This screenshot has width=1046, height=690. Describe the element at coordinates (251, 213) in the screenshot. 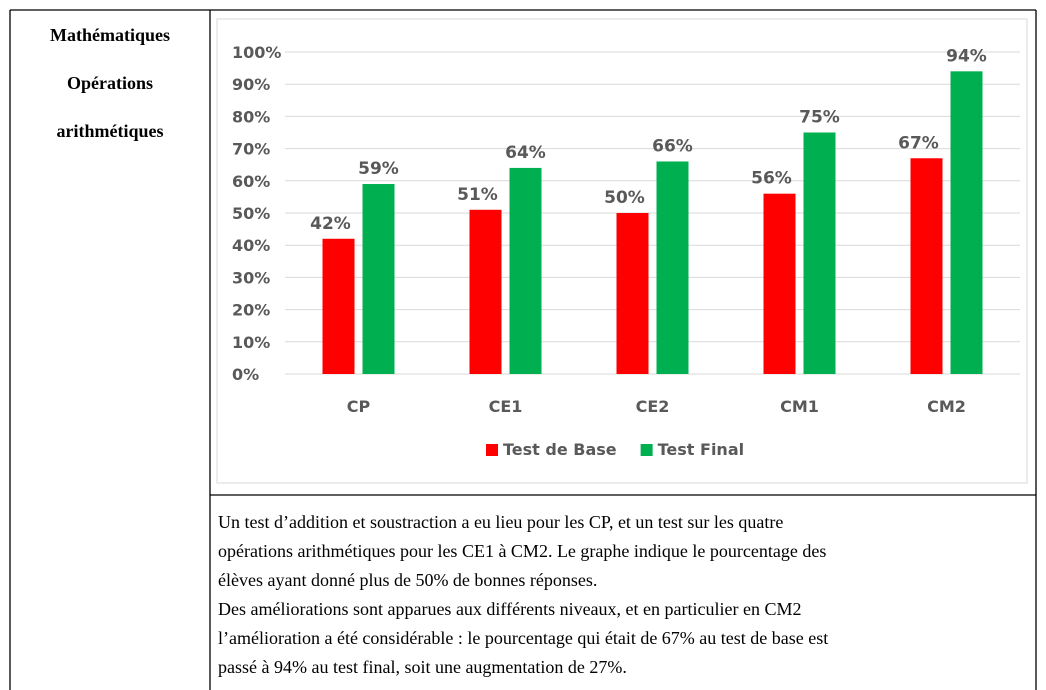

I see `y-tick-label: 50%` at that location.